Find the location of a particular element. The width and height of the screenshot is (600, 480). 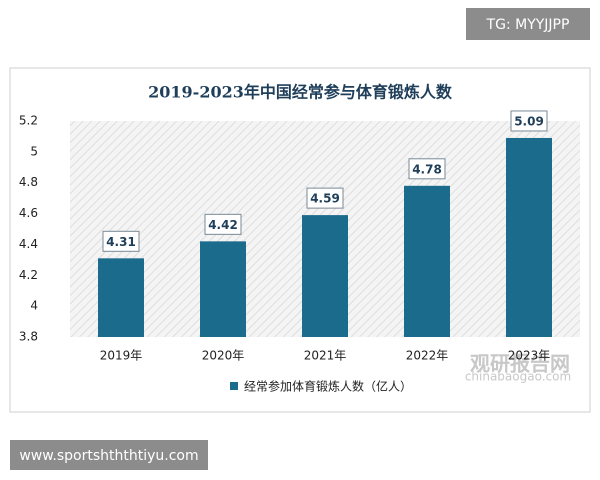

y-tick-label: 3.8 is located at coordinates (28, 337).